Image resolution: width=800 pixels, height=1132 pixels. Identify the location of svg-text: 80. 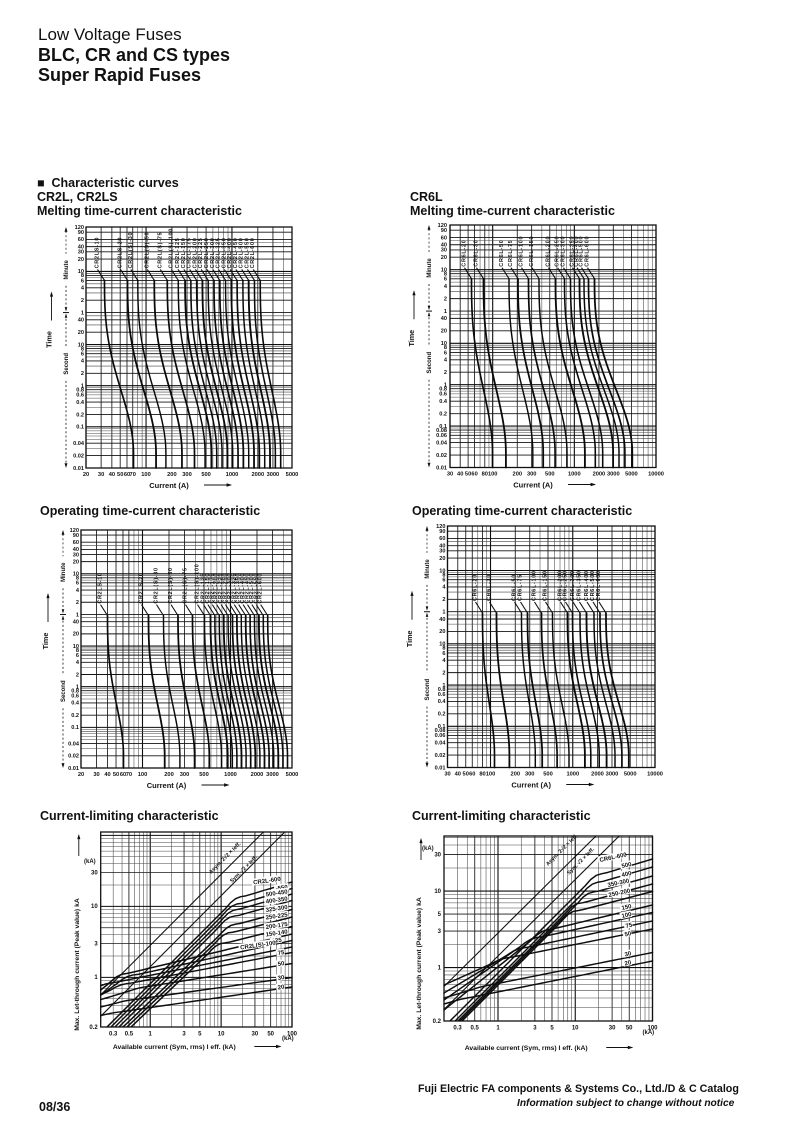
(485, 475).